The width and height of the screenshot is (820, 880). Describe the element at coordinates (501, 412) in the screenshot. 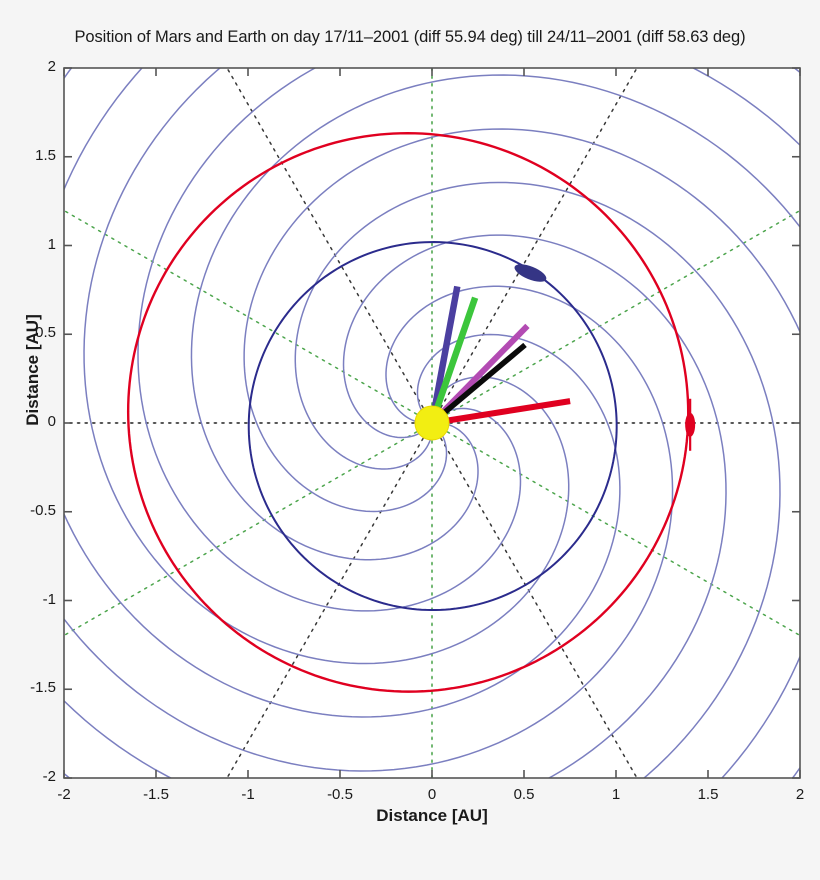

I see `red-ray` at that location.